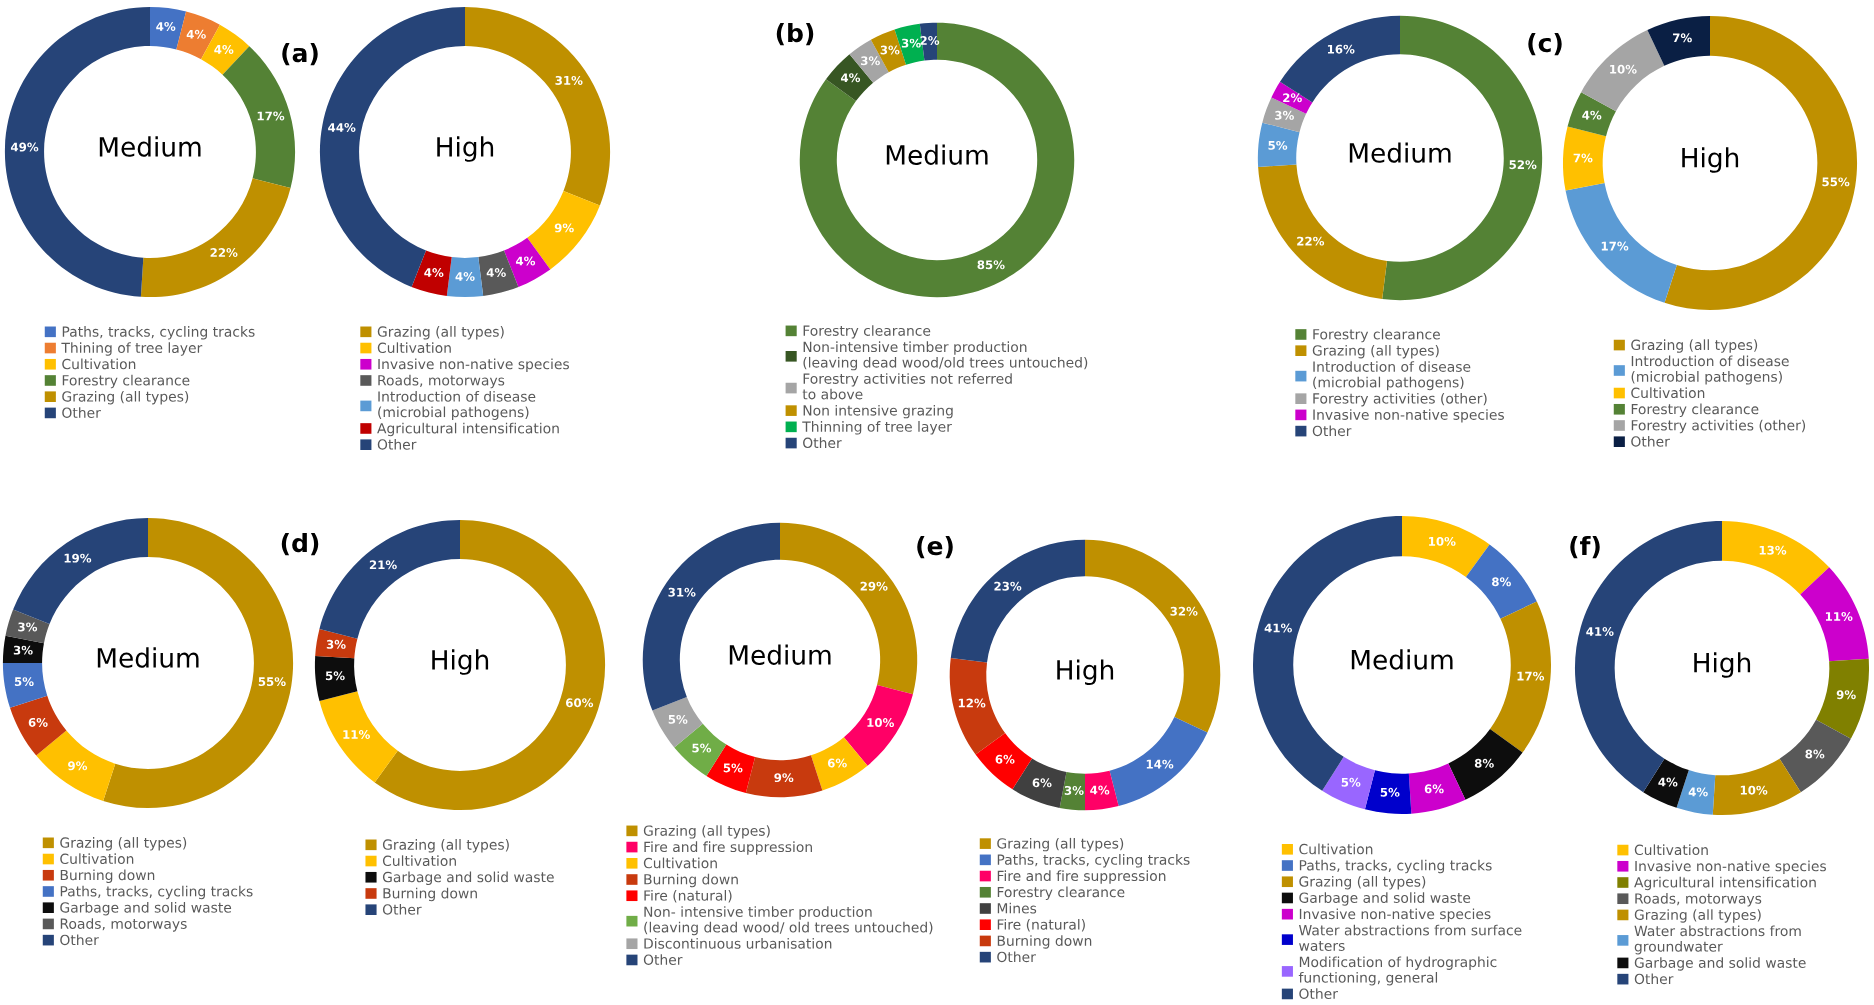 The width and height of the screenshot is (1874, 1005). I want to click on legend-label: Discontinuous urbanisation, so click(738, 943).